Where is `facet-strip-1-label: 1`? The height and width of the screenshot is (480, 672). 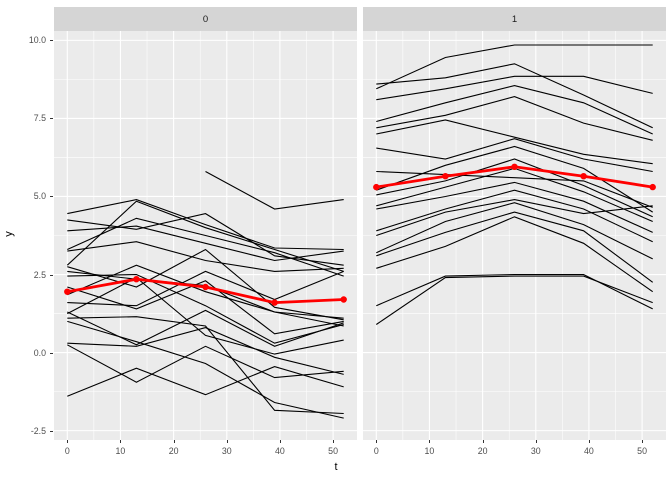 facet-strip-1-label: 1 is located at coordinates (514, 19).